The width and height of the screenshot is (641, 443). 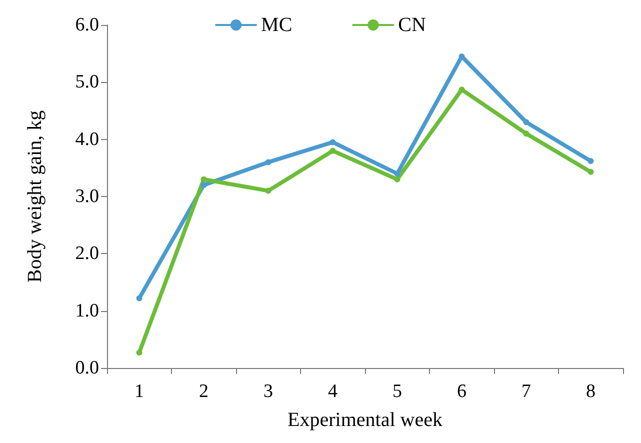 I want to click on legend-label: CN, so click(x=412, y=25).